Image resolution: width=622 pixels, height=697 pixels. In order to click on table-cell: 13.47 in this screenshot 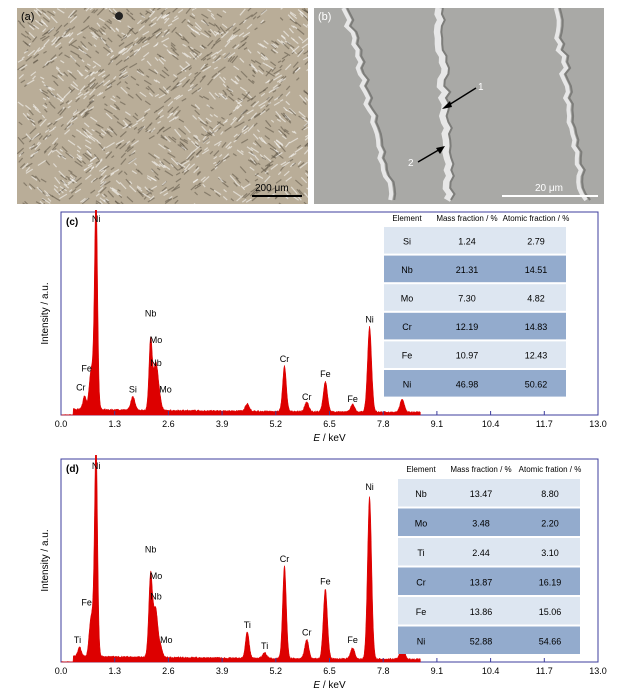, I will do `click(481, 494)`.